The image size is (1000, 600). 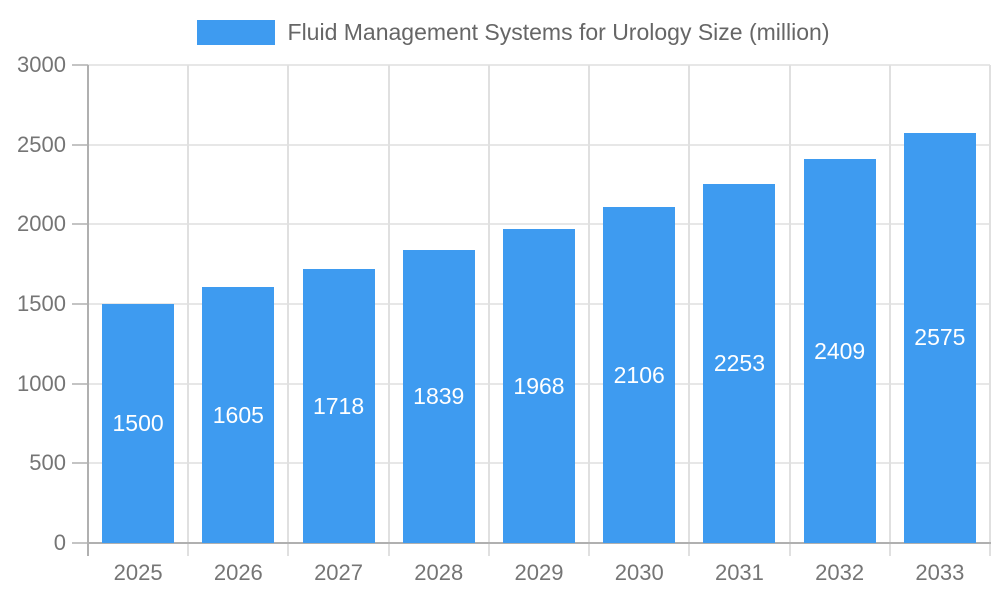 What do you see at coordinates (47, 463) in the screenshot?
I see `y-tick-label: 500` at bounding box center [47, 463].